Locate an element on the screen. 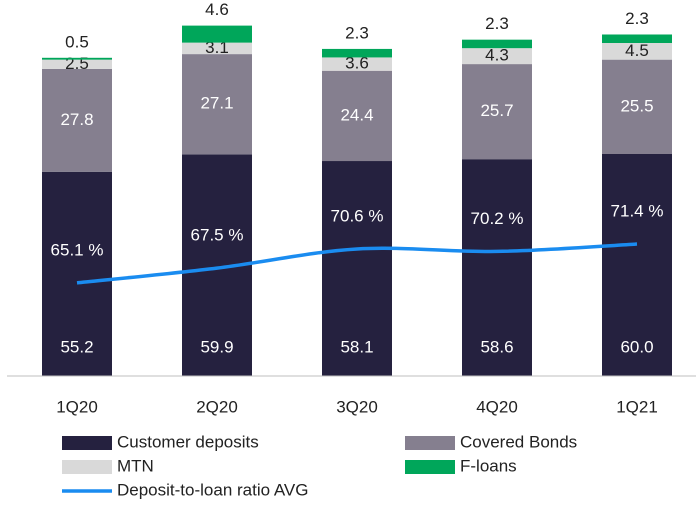 Image resolution: width=696 pixels, height=510 pixels. data-label: 4.6 is located at coordinates (217, 9).